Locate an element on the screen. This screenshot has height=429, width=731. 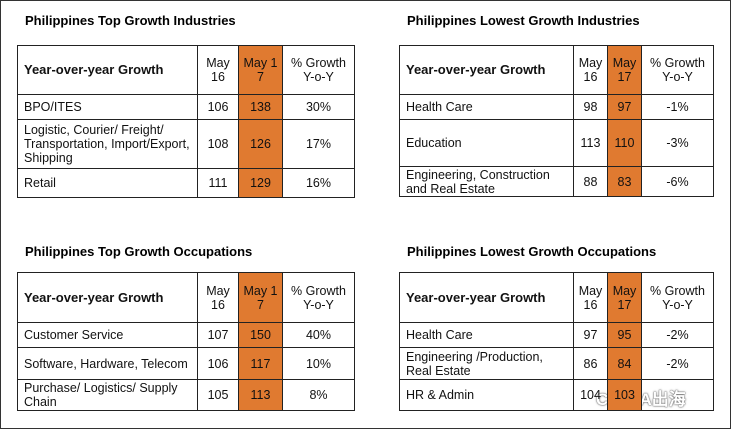
cell: 150 is located at coordinates (260, 335).